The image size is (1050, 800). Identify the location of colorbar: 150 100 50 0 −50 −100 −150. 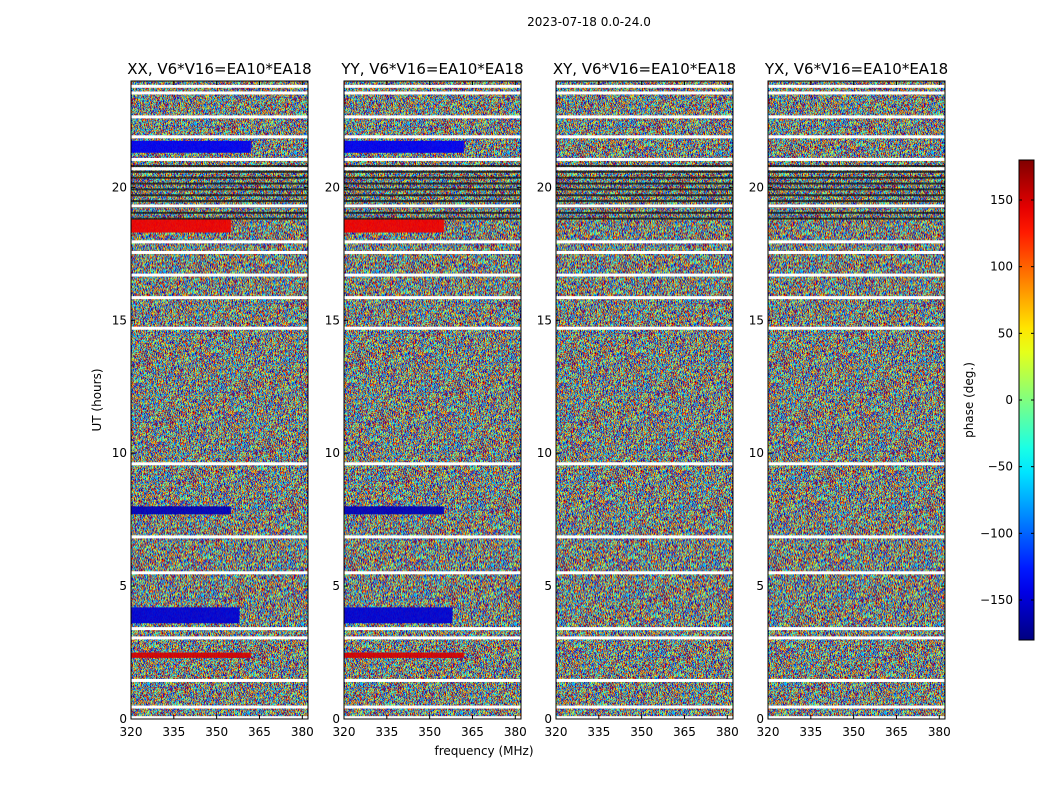
(1007, 400).